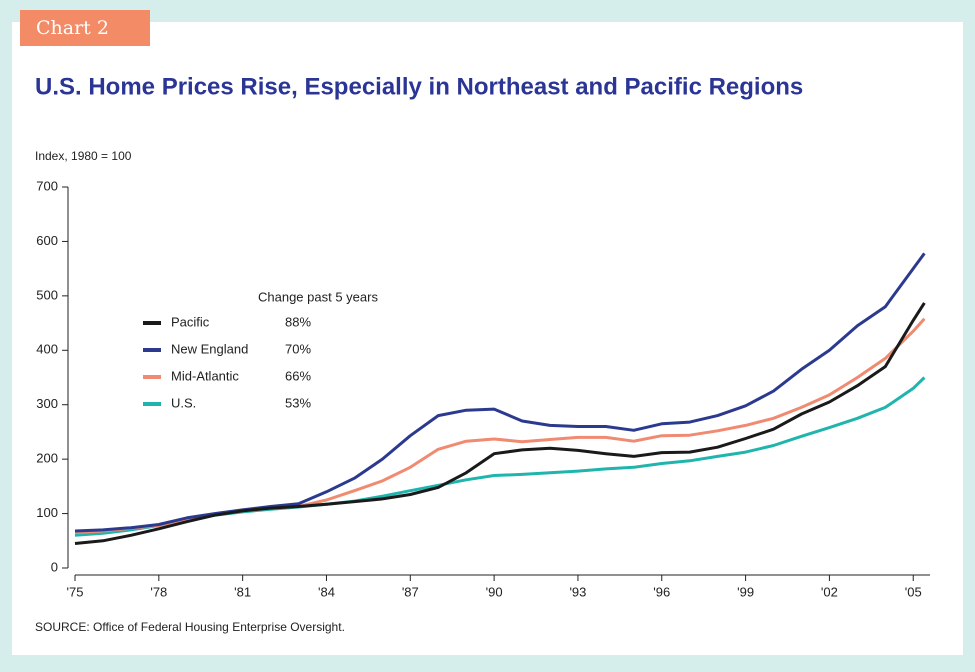 This screenshot has width=975, height=672. What do you see at coordinates (72, 28) in the screenshot?
I see `chart-tag: Chart 2` at bounding box center [72, 28].